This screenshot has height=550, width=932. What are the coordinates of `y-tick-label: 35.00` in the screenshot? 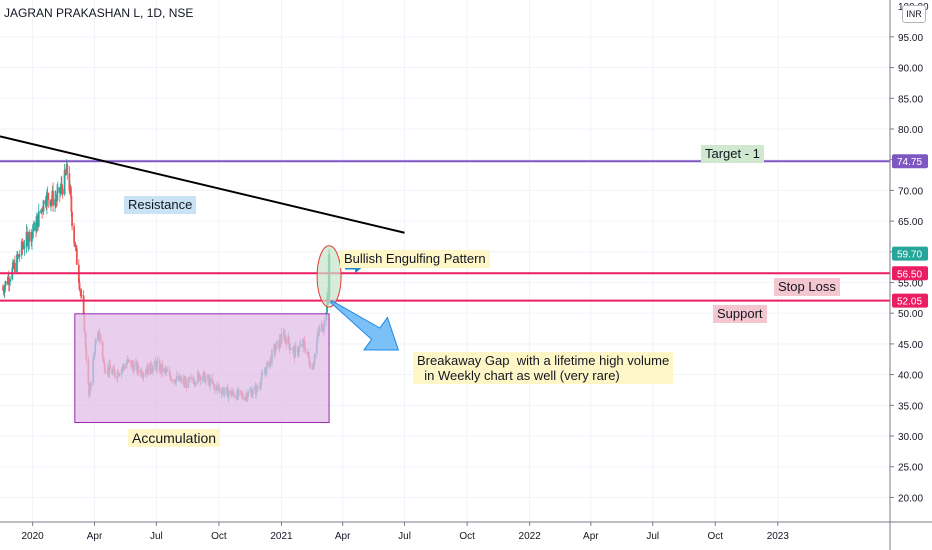 It's located at (910, 406).